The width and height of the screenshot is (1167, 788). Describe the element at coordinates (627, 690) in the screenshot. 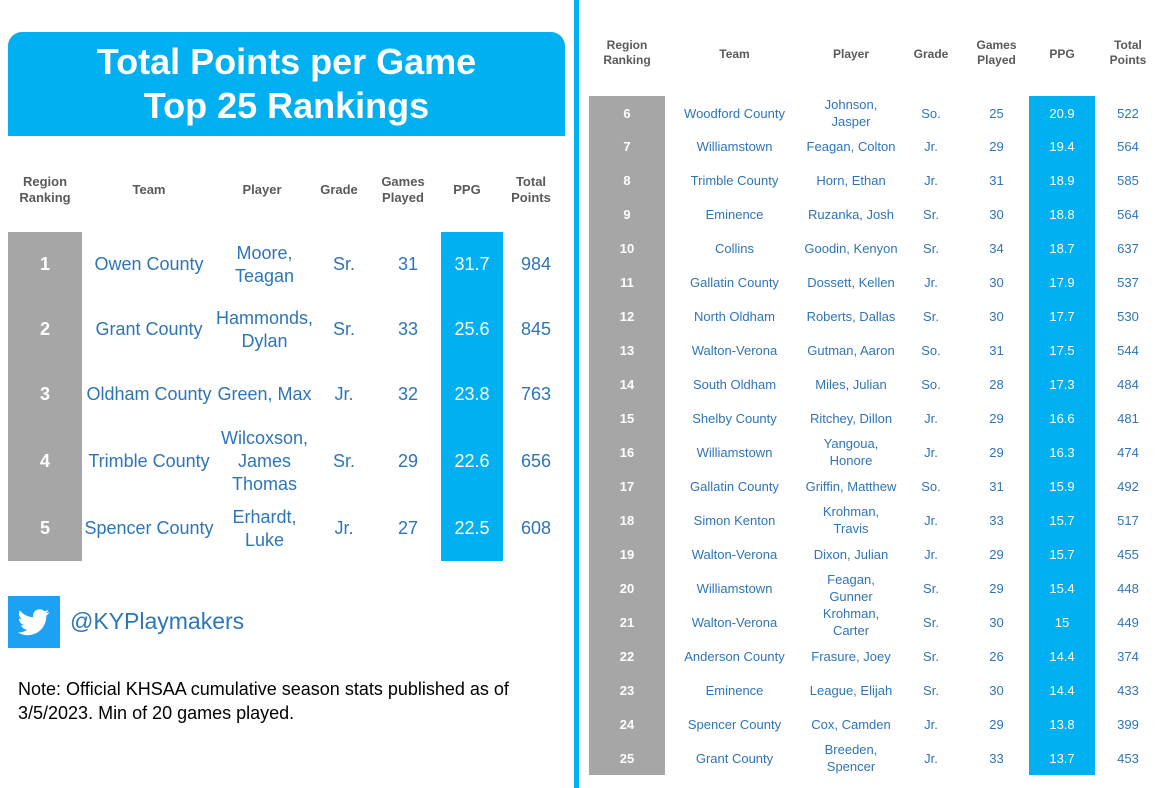

I see `rank-cell: 23` at that location.